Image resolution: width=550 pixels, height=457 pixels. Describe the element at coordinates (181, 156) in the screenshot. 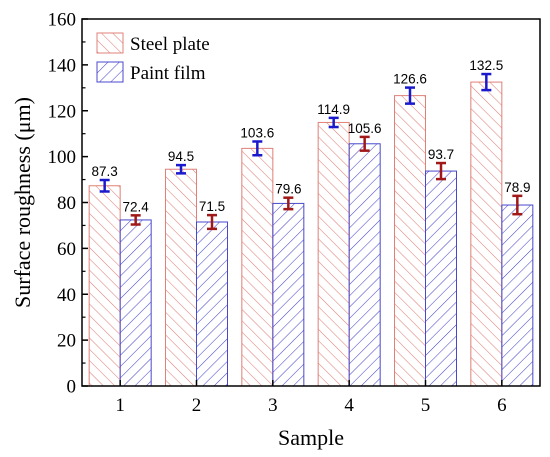

I see `data-label-steel-plate-2: 94.5` at that location.